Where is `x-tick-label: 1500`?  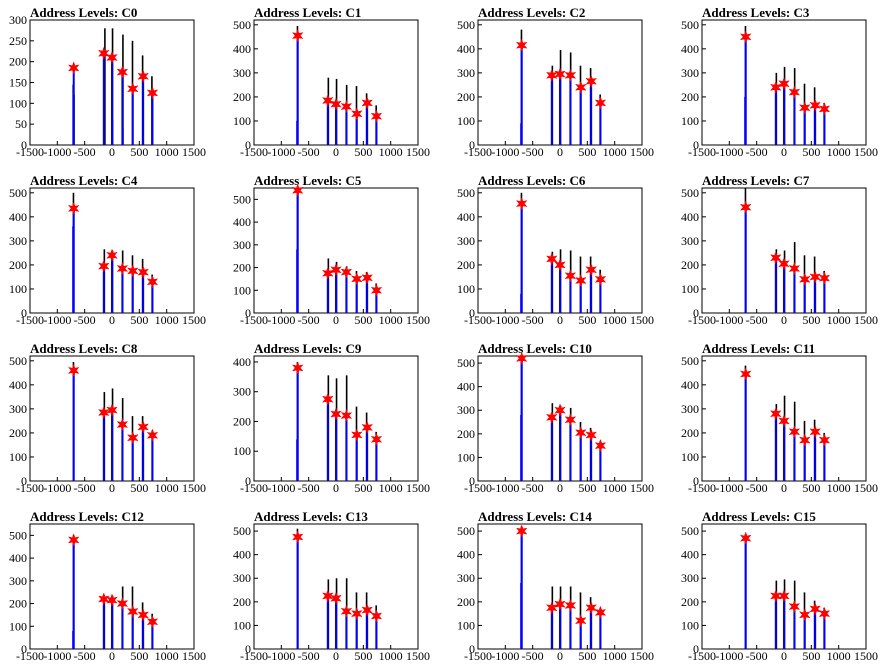 x-tick-label: 1500 is located at coordinates (418, 152).